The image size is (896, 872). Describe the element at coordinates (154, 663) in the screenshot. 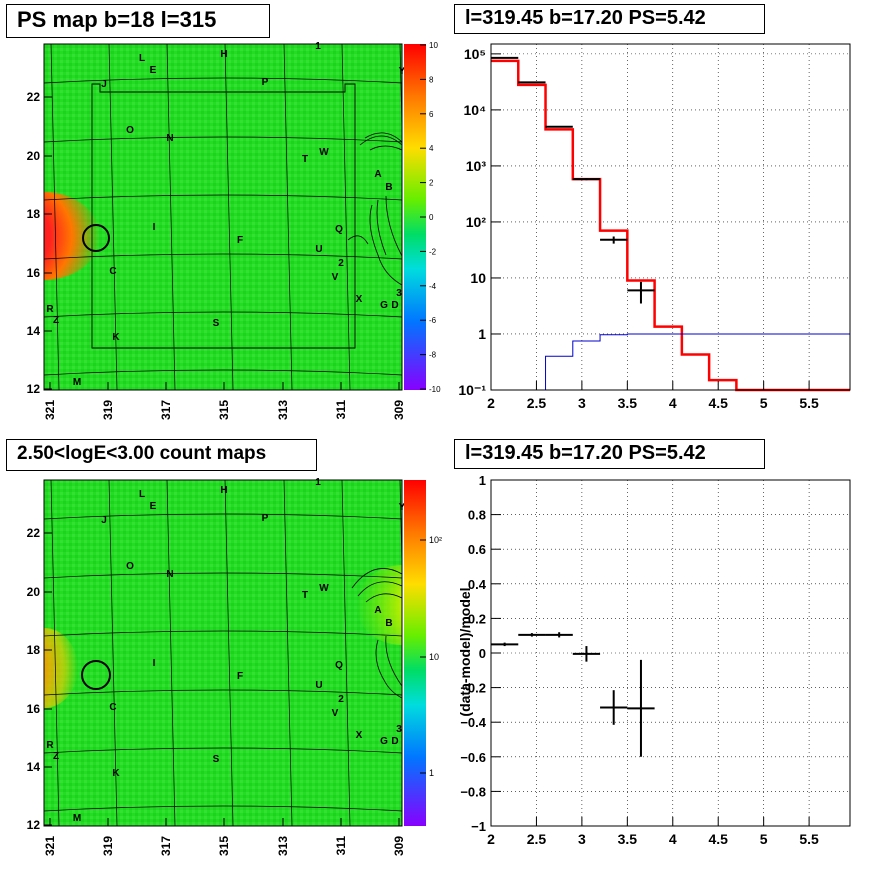

I see `source-label: I` at that location.